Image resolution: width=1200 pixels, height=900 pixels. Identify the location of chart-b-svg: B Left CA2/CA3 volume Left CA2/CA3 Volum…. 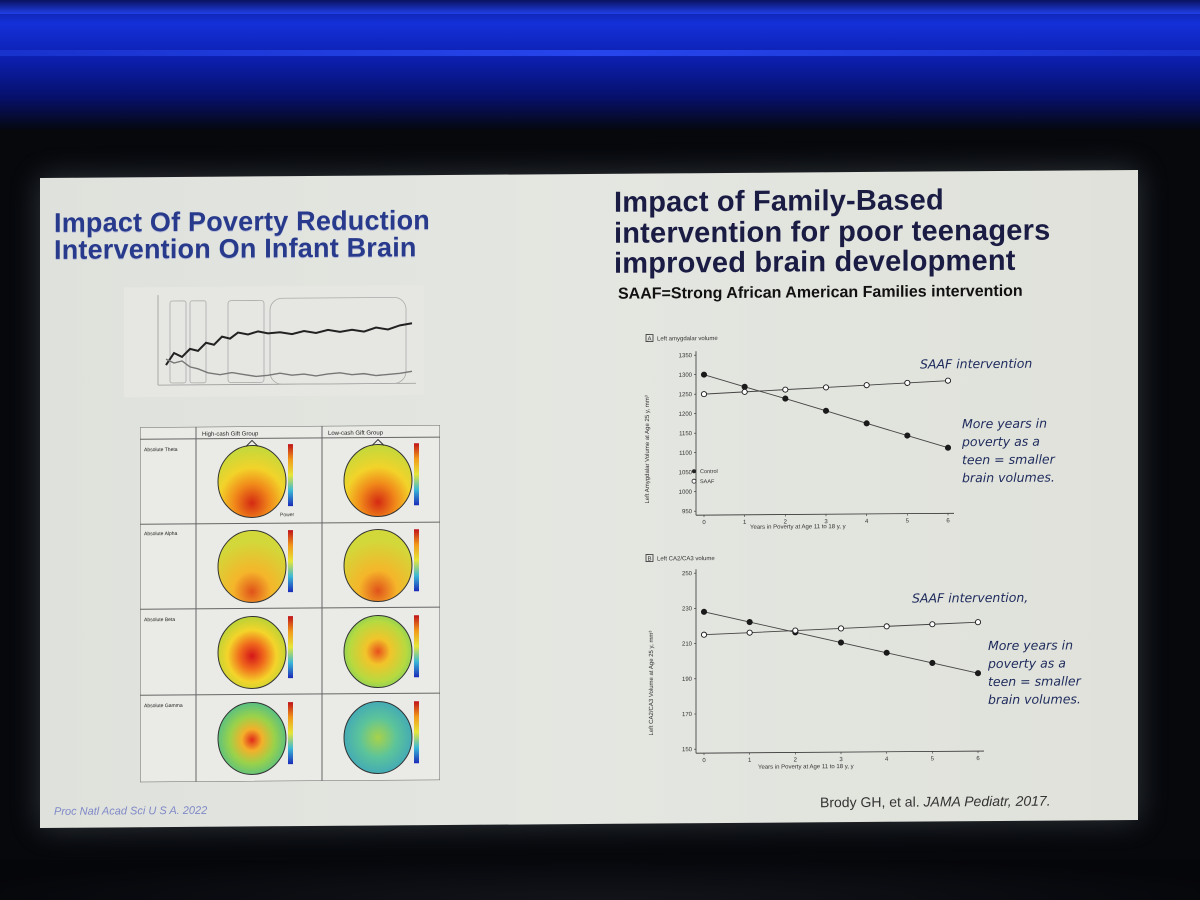
(814, 662).